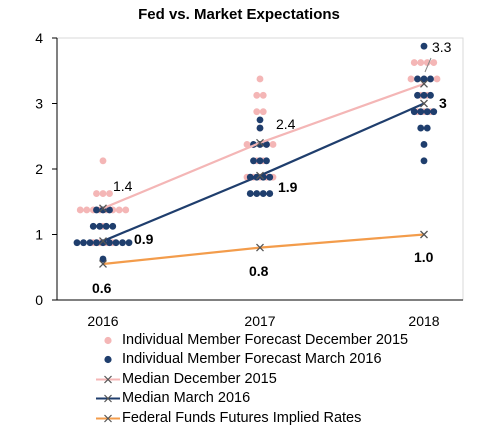 The image size is (478, 433). What do you see at coordinates (424, 257) in the screenshot?
I see `data-label: 1.0` at bounding box center [424, 257].